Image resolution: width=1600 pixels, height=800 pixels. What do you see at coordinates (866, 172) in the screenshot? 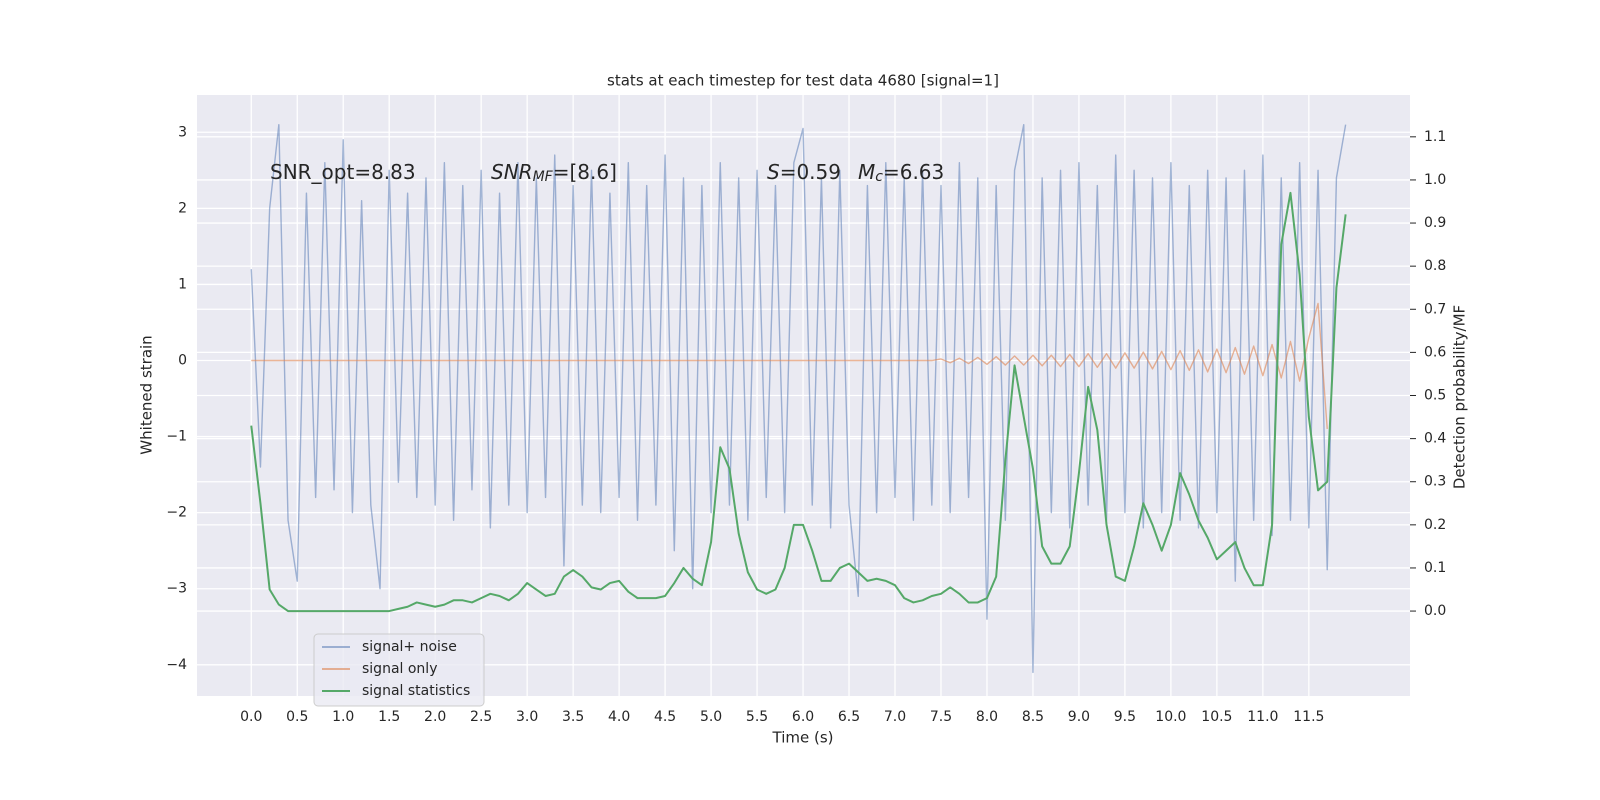
I see `annotation-part: M` at bounding box center [866, 172].